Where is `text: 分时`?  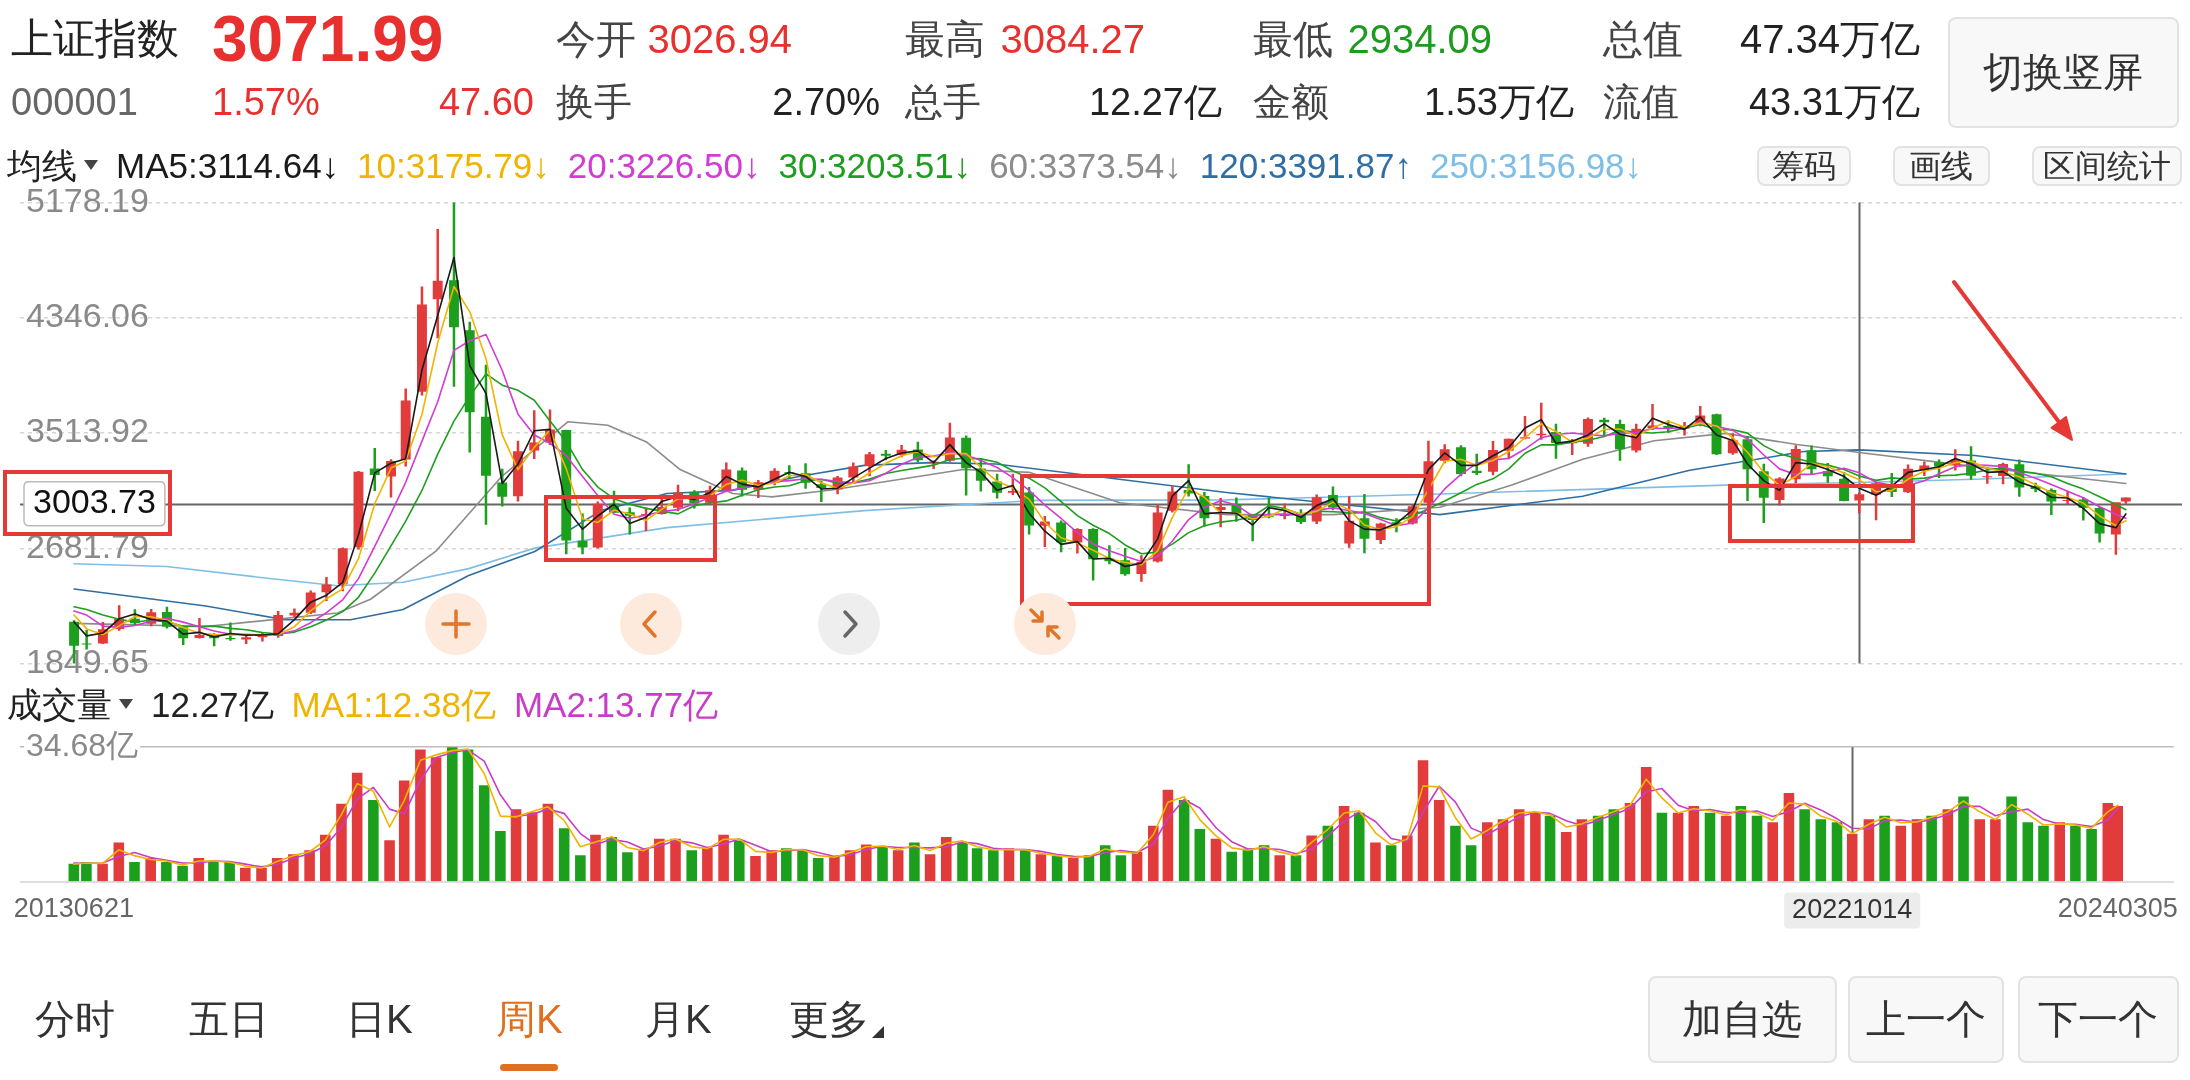
text: 分时 is located at coordinates (75, 1019).